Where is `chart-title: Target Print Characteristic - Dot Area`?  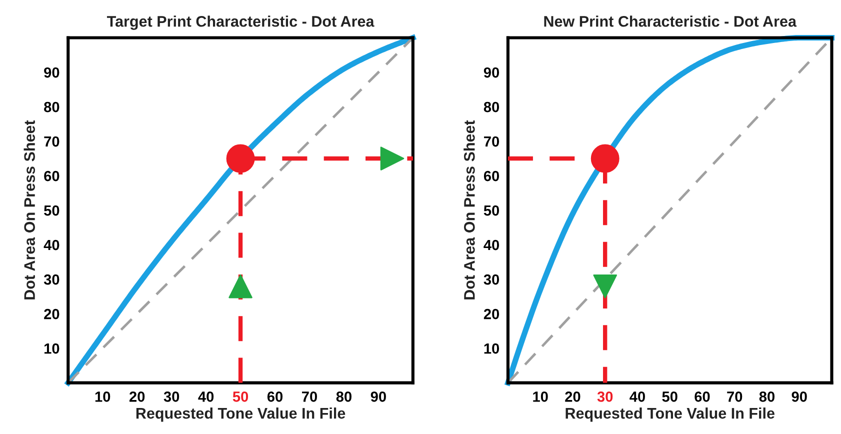
chart-title: Target Print Characteristic - Dot Area is located at coordinates (240, 23).